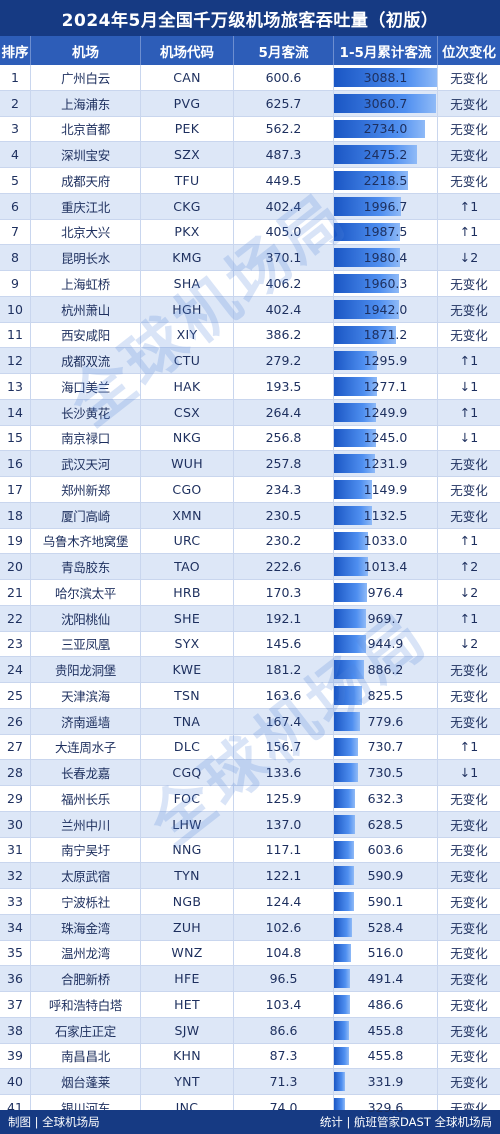  Describe the element at coordinates (86, 515) in the screenshot. I see `airport-name-cell: 厦门高崎` at that location.